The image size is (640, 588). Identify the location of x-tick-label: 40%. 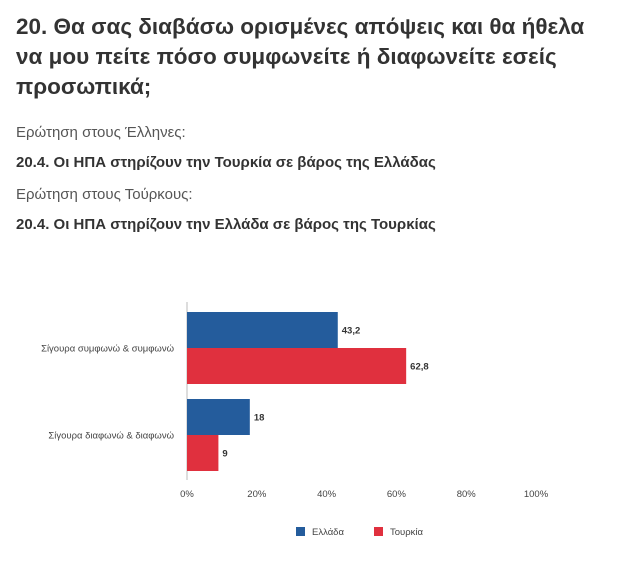
(327, 494).